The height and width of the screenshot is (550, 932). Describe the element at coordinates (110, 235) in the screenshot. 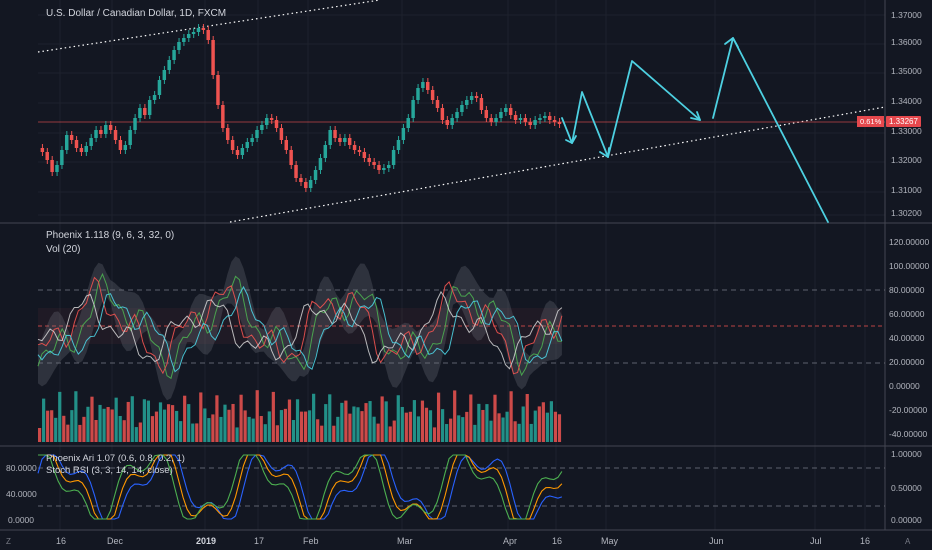

I see `phoenix-indicator-title: Phoenix 1.118 (9, 6, 3, 32, 0)` at that location.